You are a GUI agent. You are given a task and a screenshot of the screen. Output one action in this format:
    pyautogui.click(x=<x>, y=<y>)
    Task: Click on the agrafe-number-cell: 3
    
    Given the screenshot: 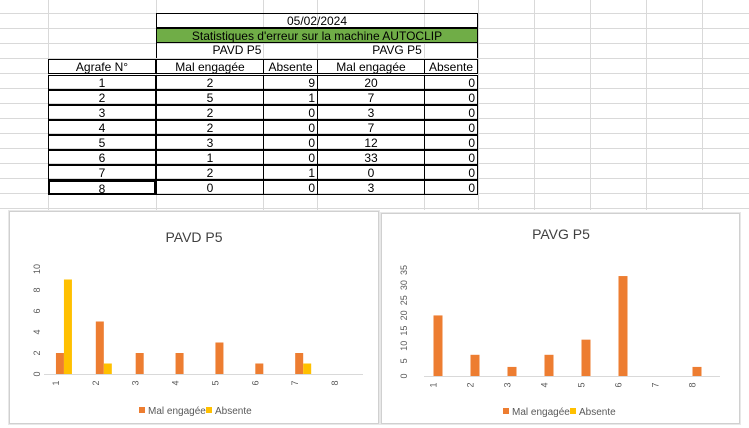 What is the action you would take?
    pyautogui.click(x=102, y=112)
    